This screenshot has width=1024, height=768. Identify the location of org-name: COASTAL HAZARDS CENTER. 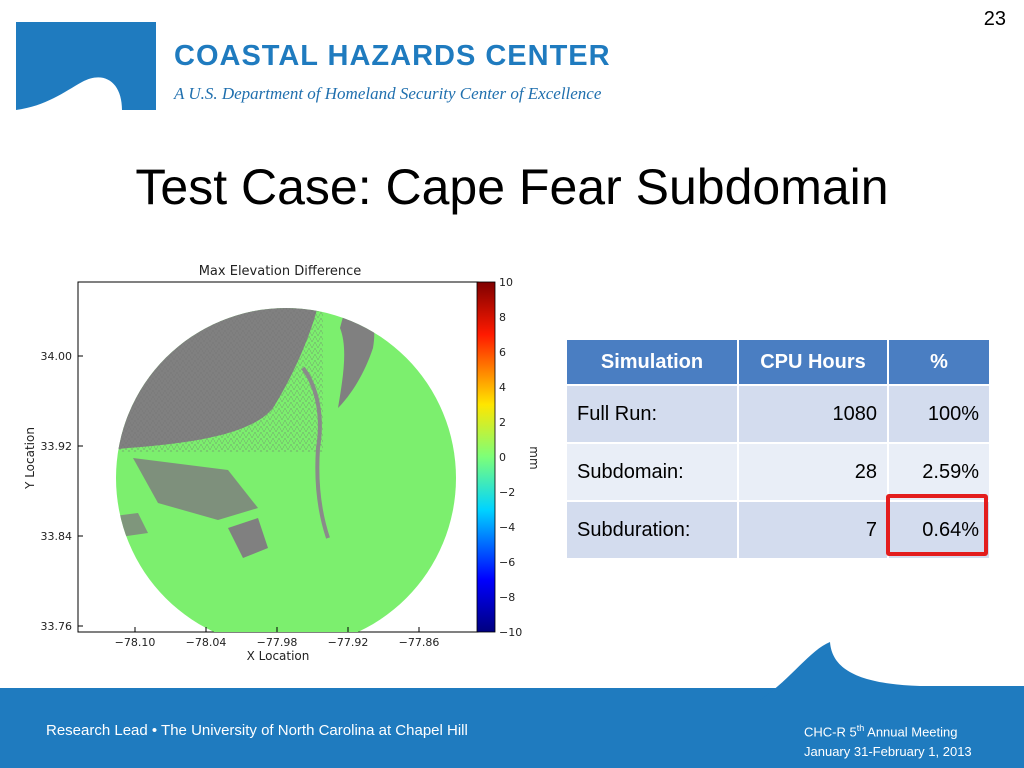
(392, 56).